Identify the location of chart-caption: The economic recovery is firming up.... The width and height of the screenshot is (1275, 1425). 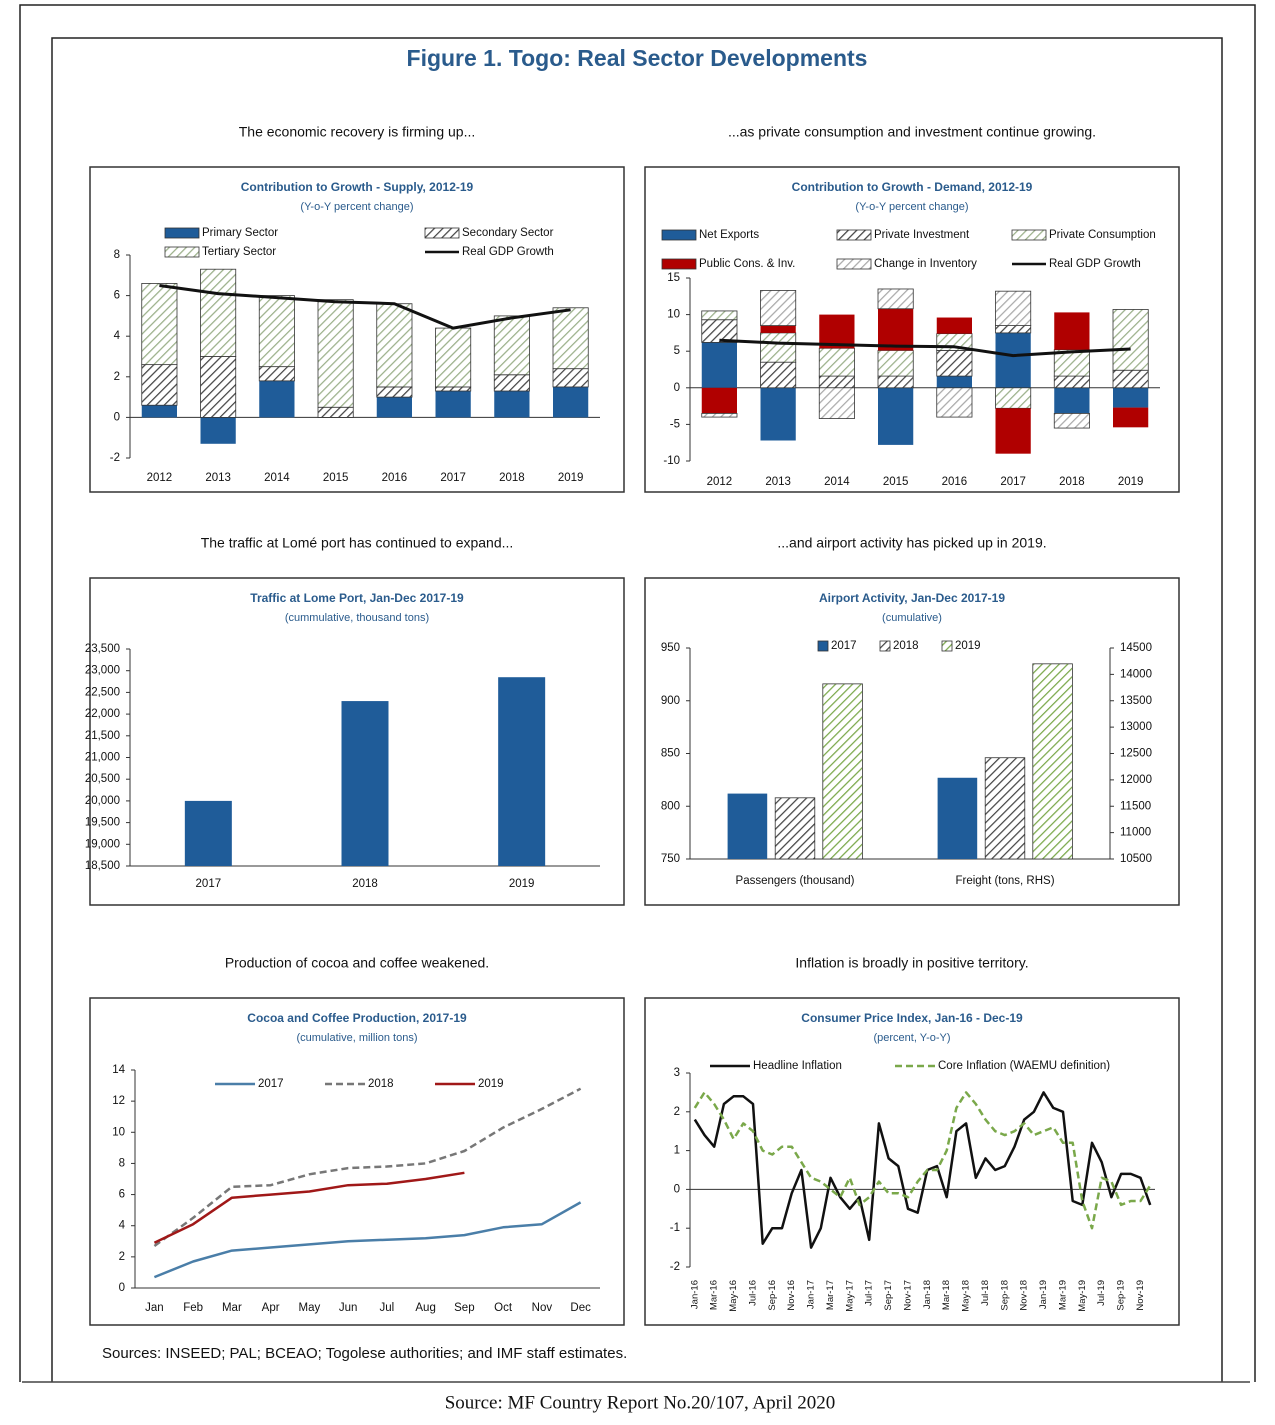
(357, 132).